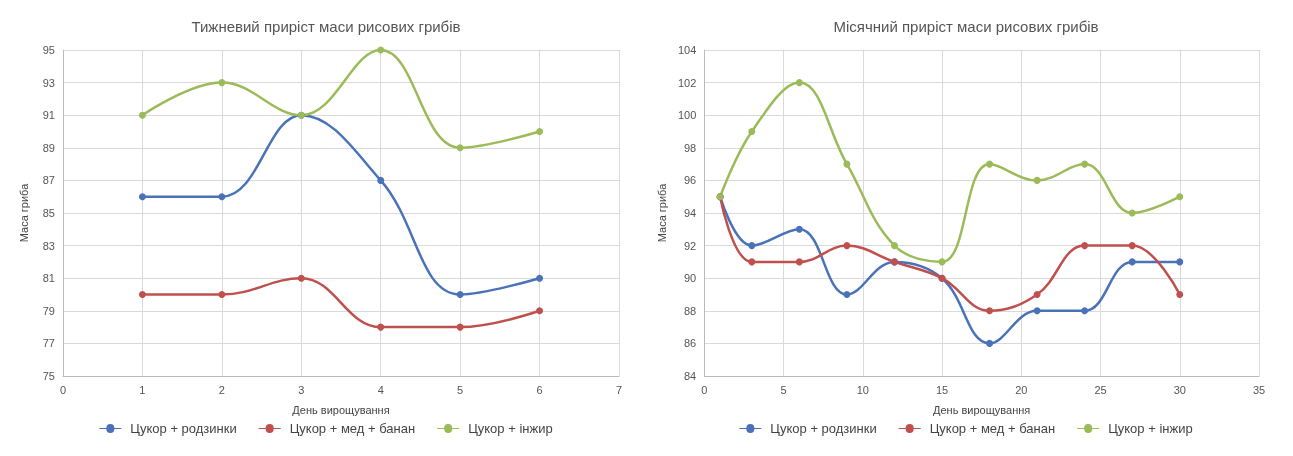 This screenshot has height=456, width=1293. Describe the element at coordinates (687, 50) in the screenshot. I see `y-tick-label: 104` at that location.